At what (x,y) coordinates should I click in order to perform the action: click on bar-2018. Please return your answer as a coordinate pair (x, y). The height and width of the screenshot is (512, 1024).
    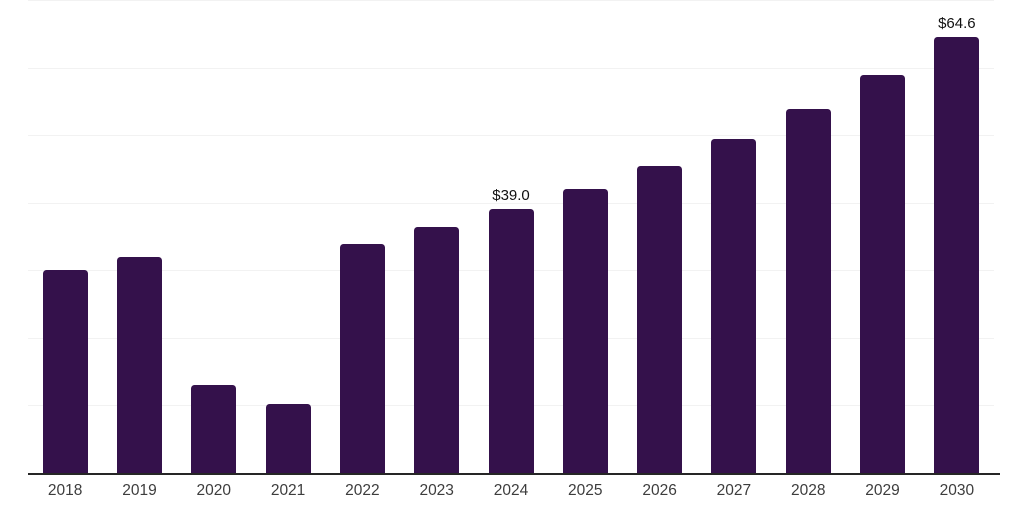
    Looking at the image, I should click on (65, 371).